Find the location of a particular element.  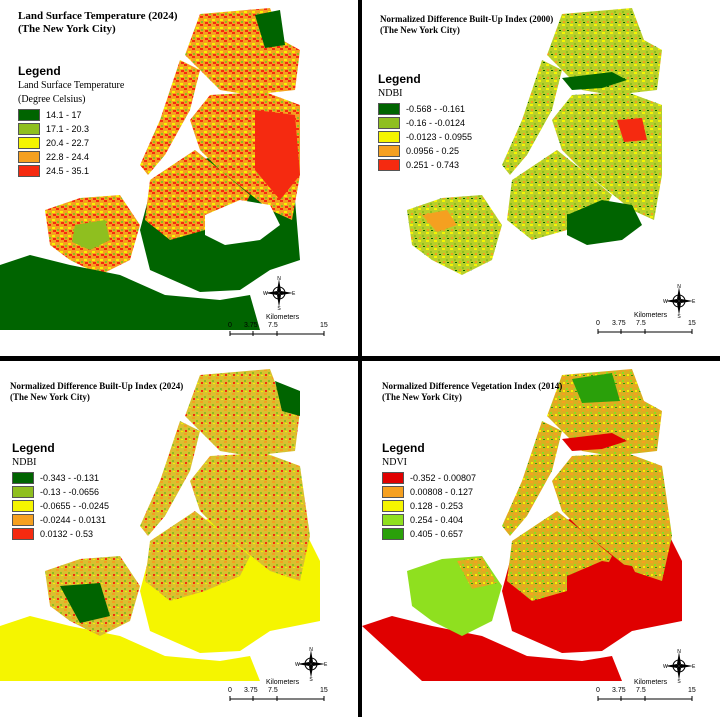

staten-island-green is located at coordinates (85, 603).